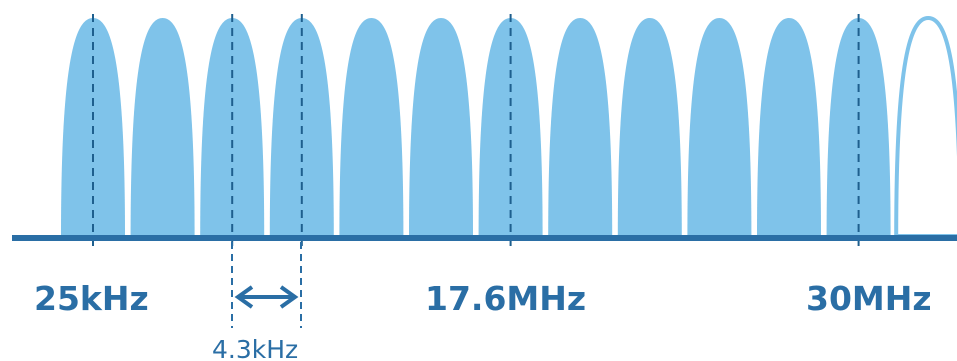 The image size is (957, 361). Describe the element at coordinates (266, 285) in the screenshot. I see `spacing-indicator` at that location.